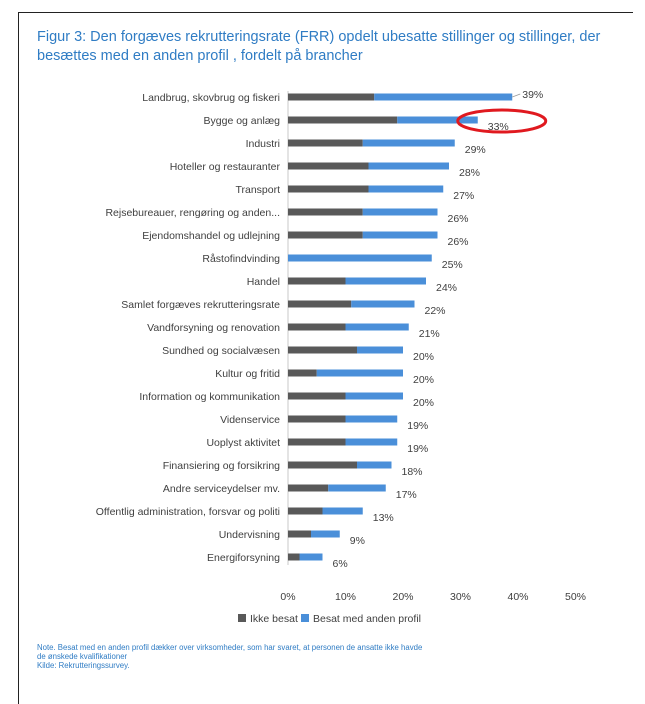 The image size is (645, 704). What do you see at coordinates (242, 121) in the screenshot?
I see `category-label: Bygge og anlæg` at bounding box center [242, 121].